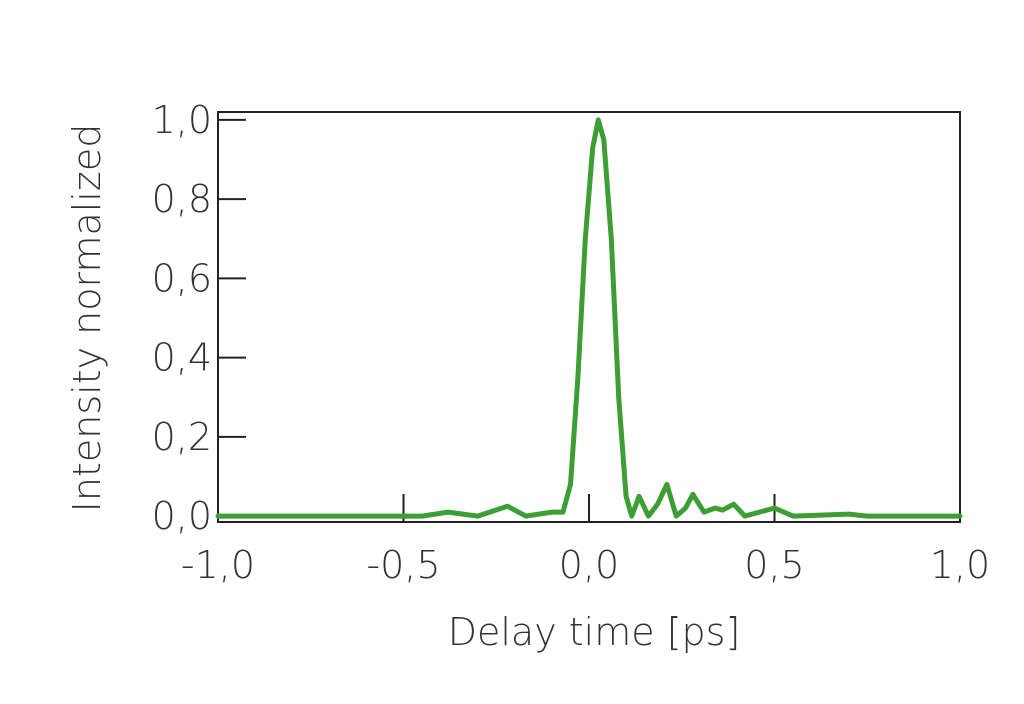  Describe the element at coordinates (960, 565) in the screenshot. I see `x-tick-label: 1,0` at that location.